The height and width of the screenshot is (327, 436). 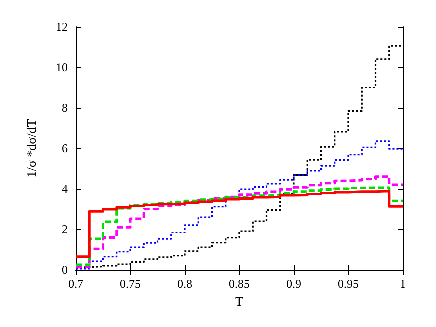 I want to click on y-tick-label: 4, so click(x=65, y=189).